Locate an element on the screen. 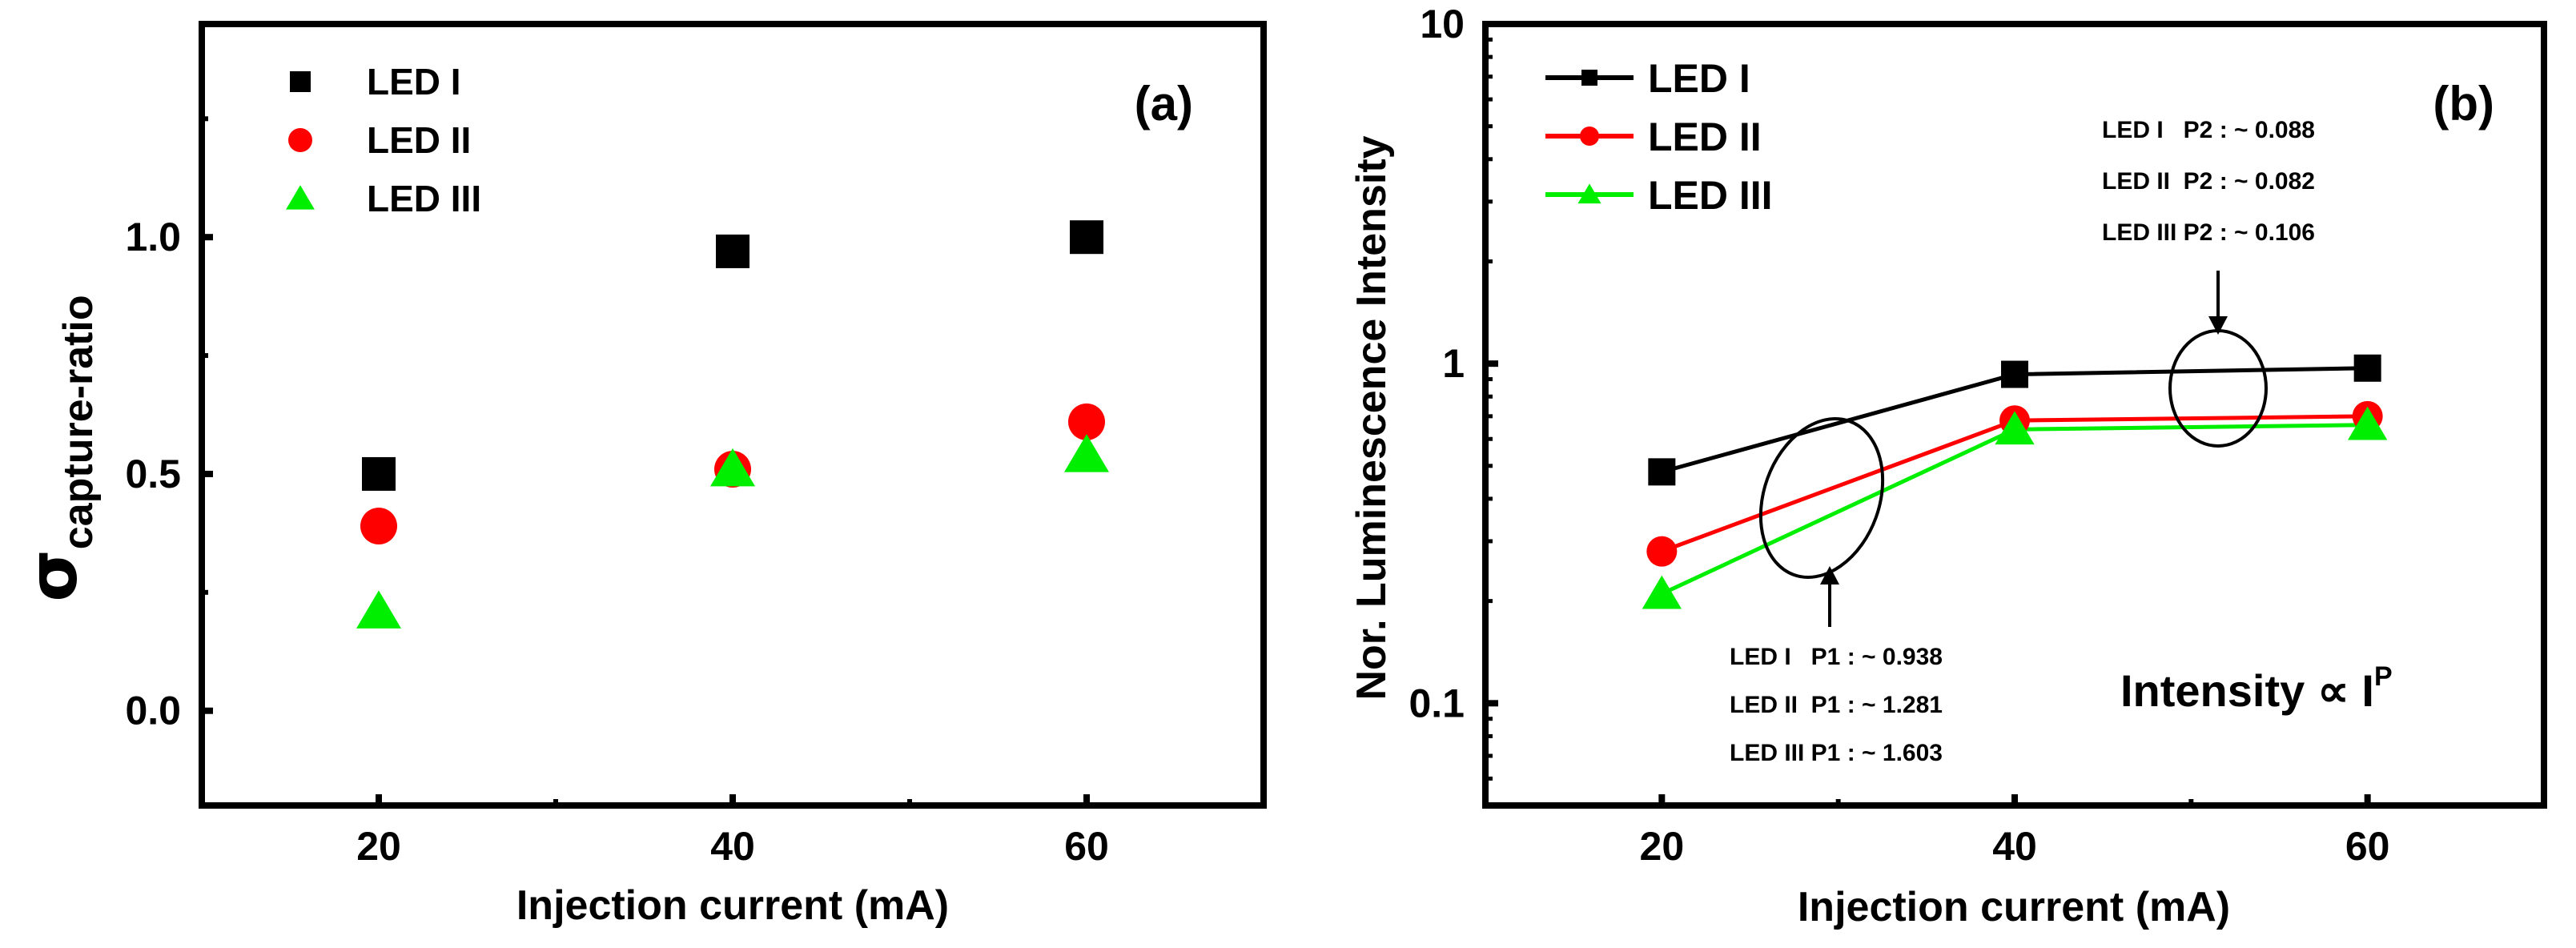  x-tick-label-a: 60 is located at coordinates (1086, 847).